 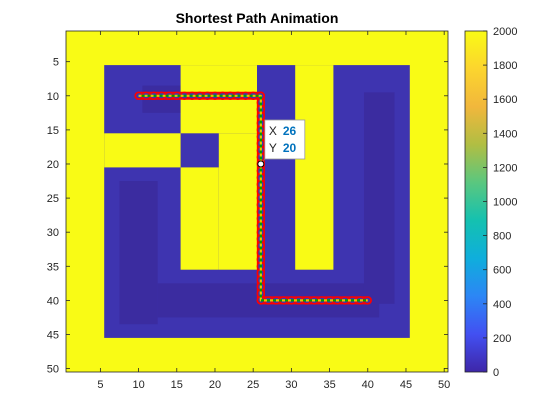 What do you see at coordinates (505, 66) in the screenshot?
I see `colorbar-tick-label: 1800` at bounding box center [505, 66].